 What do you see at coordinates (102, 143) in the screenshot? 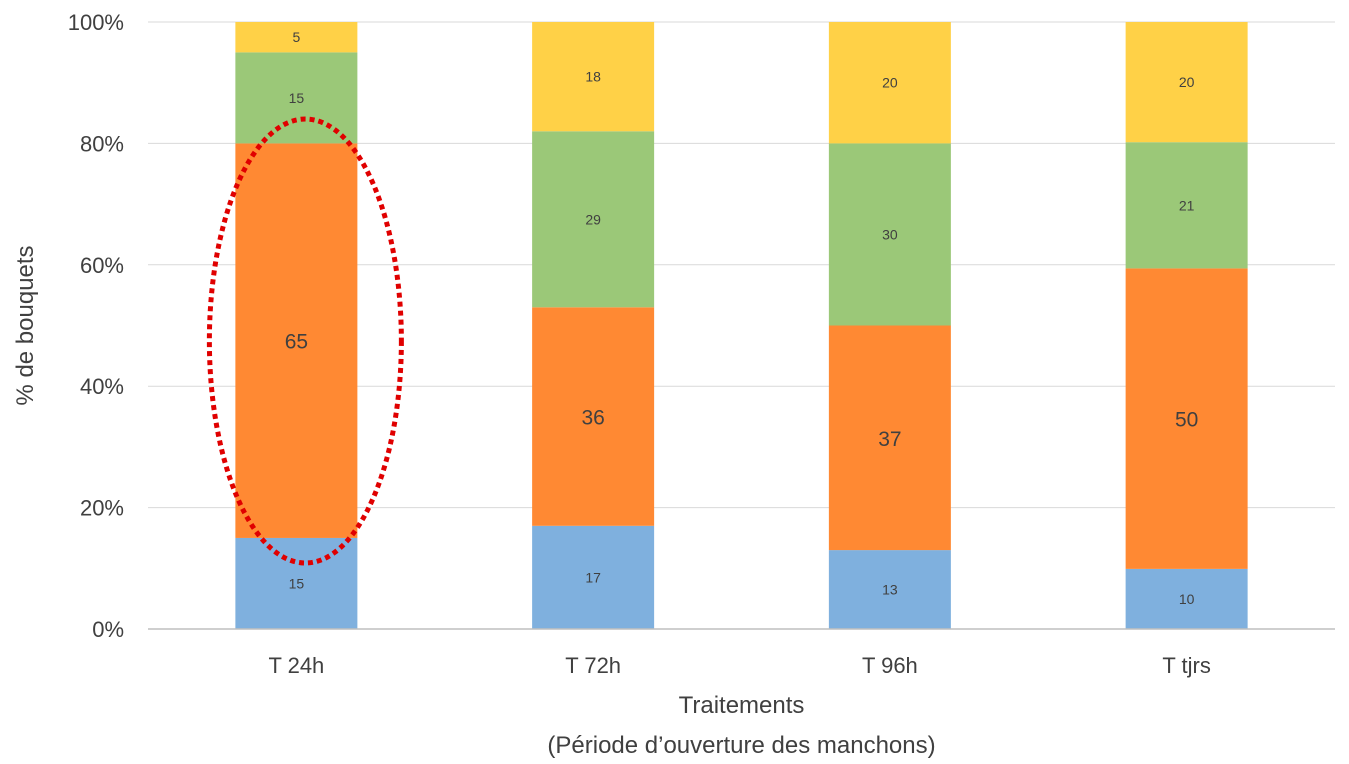
I see `y-tick-label: 80%` at bounding box center [102, 143].